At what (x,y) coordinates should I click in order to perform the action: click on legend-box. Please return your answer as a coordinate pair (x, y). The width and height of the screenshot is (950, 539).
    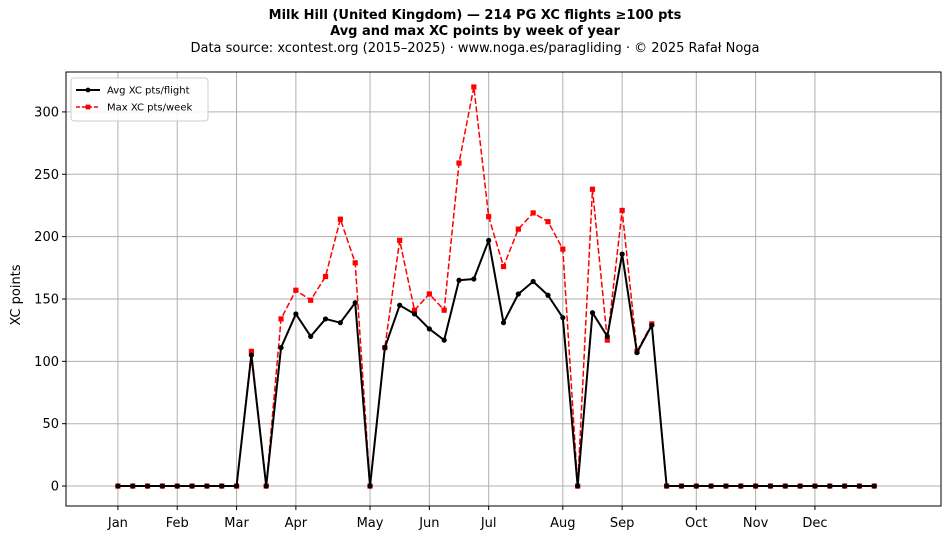
    Looking at the image, I should click on (139, 99).